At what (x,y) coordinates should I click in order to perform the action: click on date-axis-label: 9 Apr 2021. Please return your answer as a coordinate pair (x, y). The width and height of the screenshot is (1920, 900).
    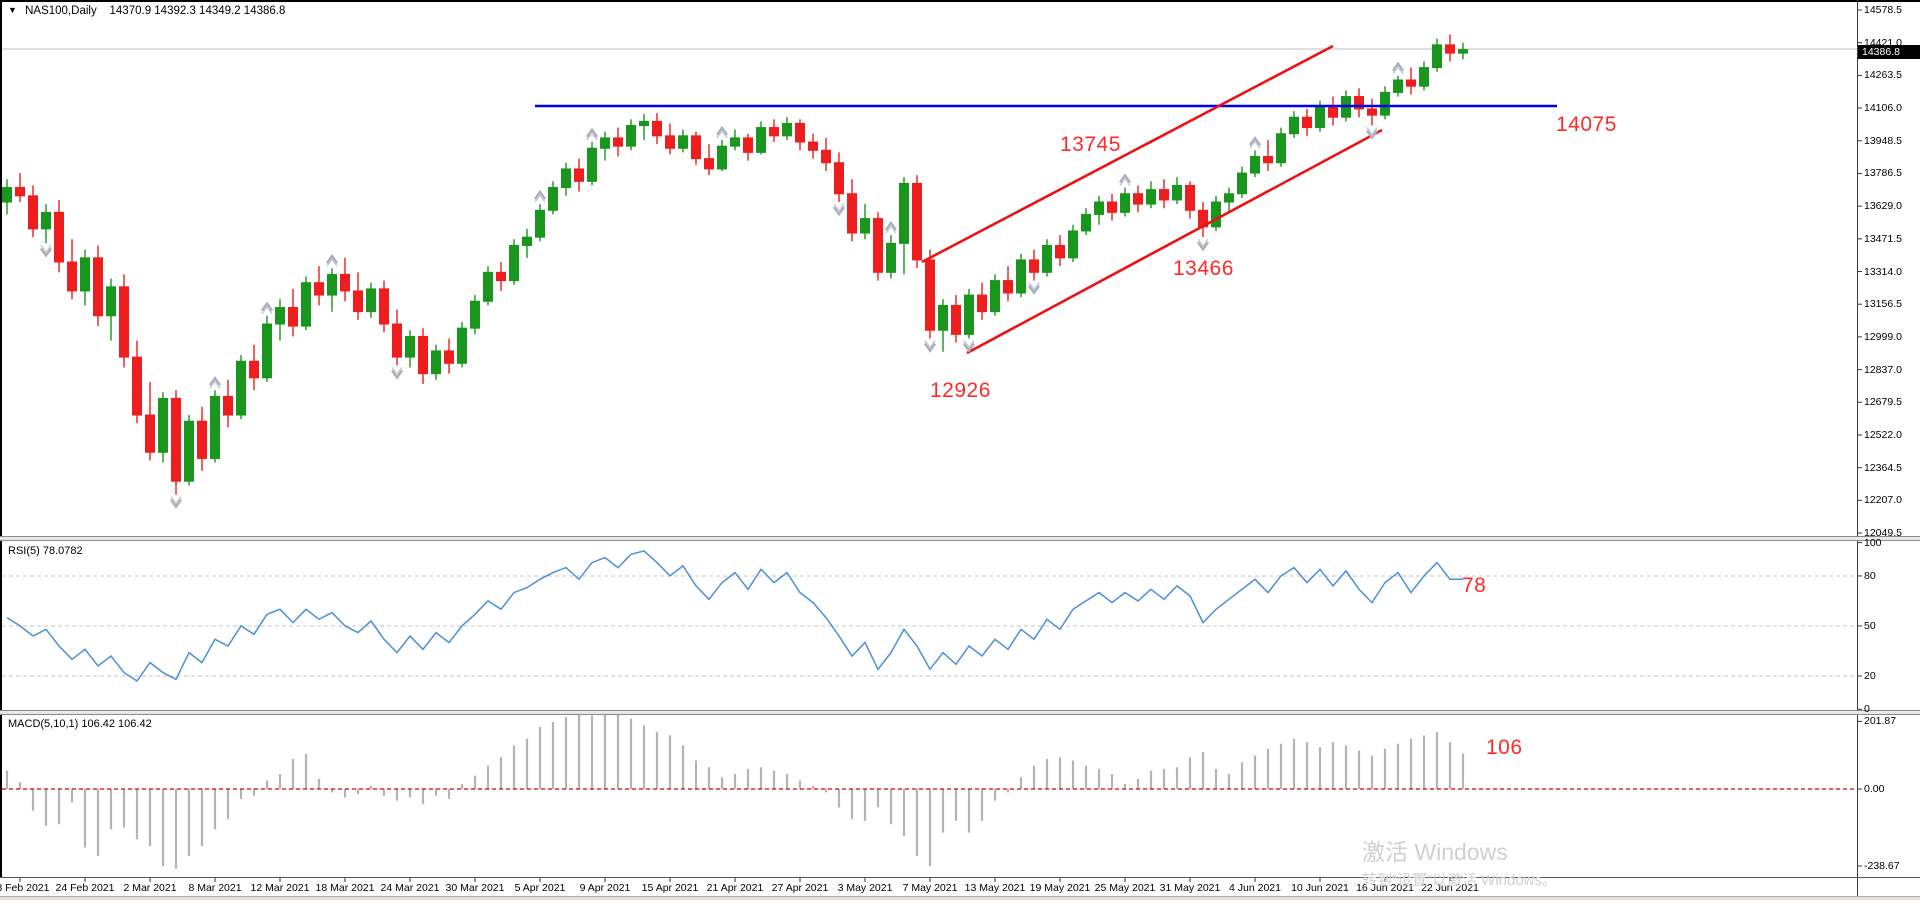
    Looking at the image, I should click on (605, 888).